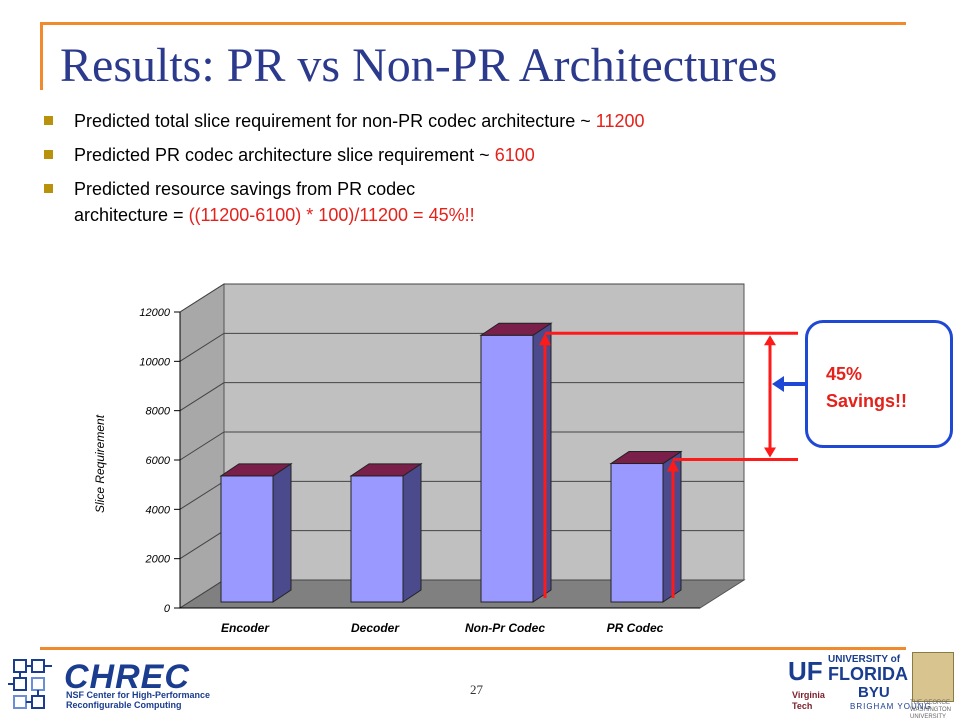 The width and height of the screenshot is (960, 721). I want to click on title-frame-top, so click(473, 23).